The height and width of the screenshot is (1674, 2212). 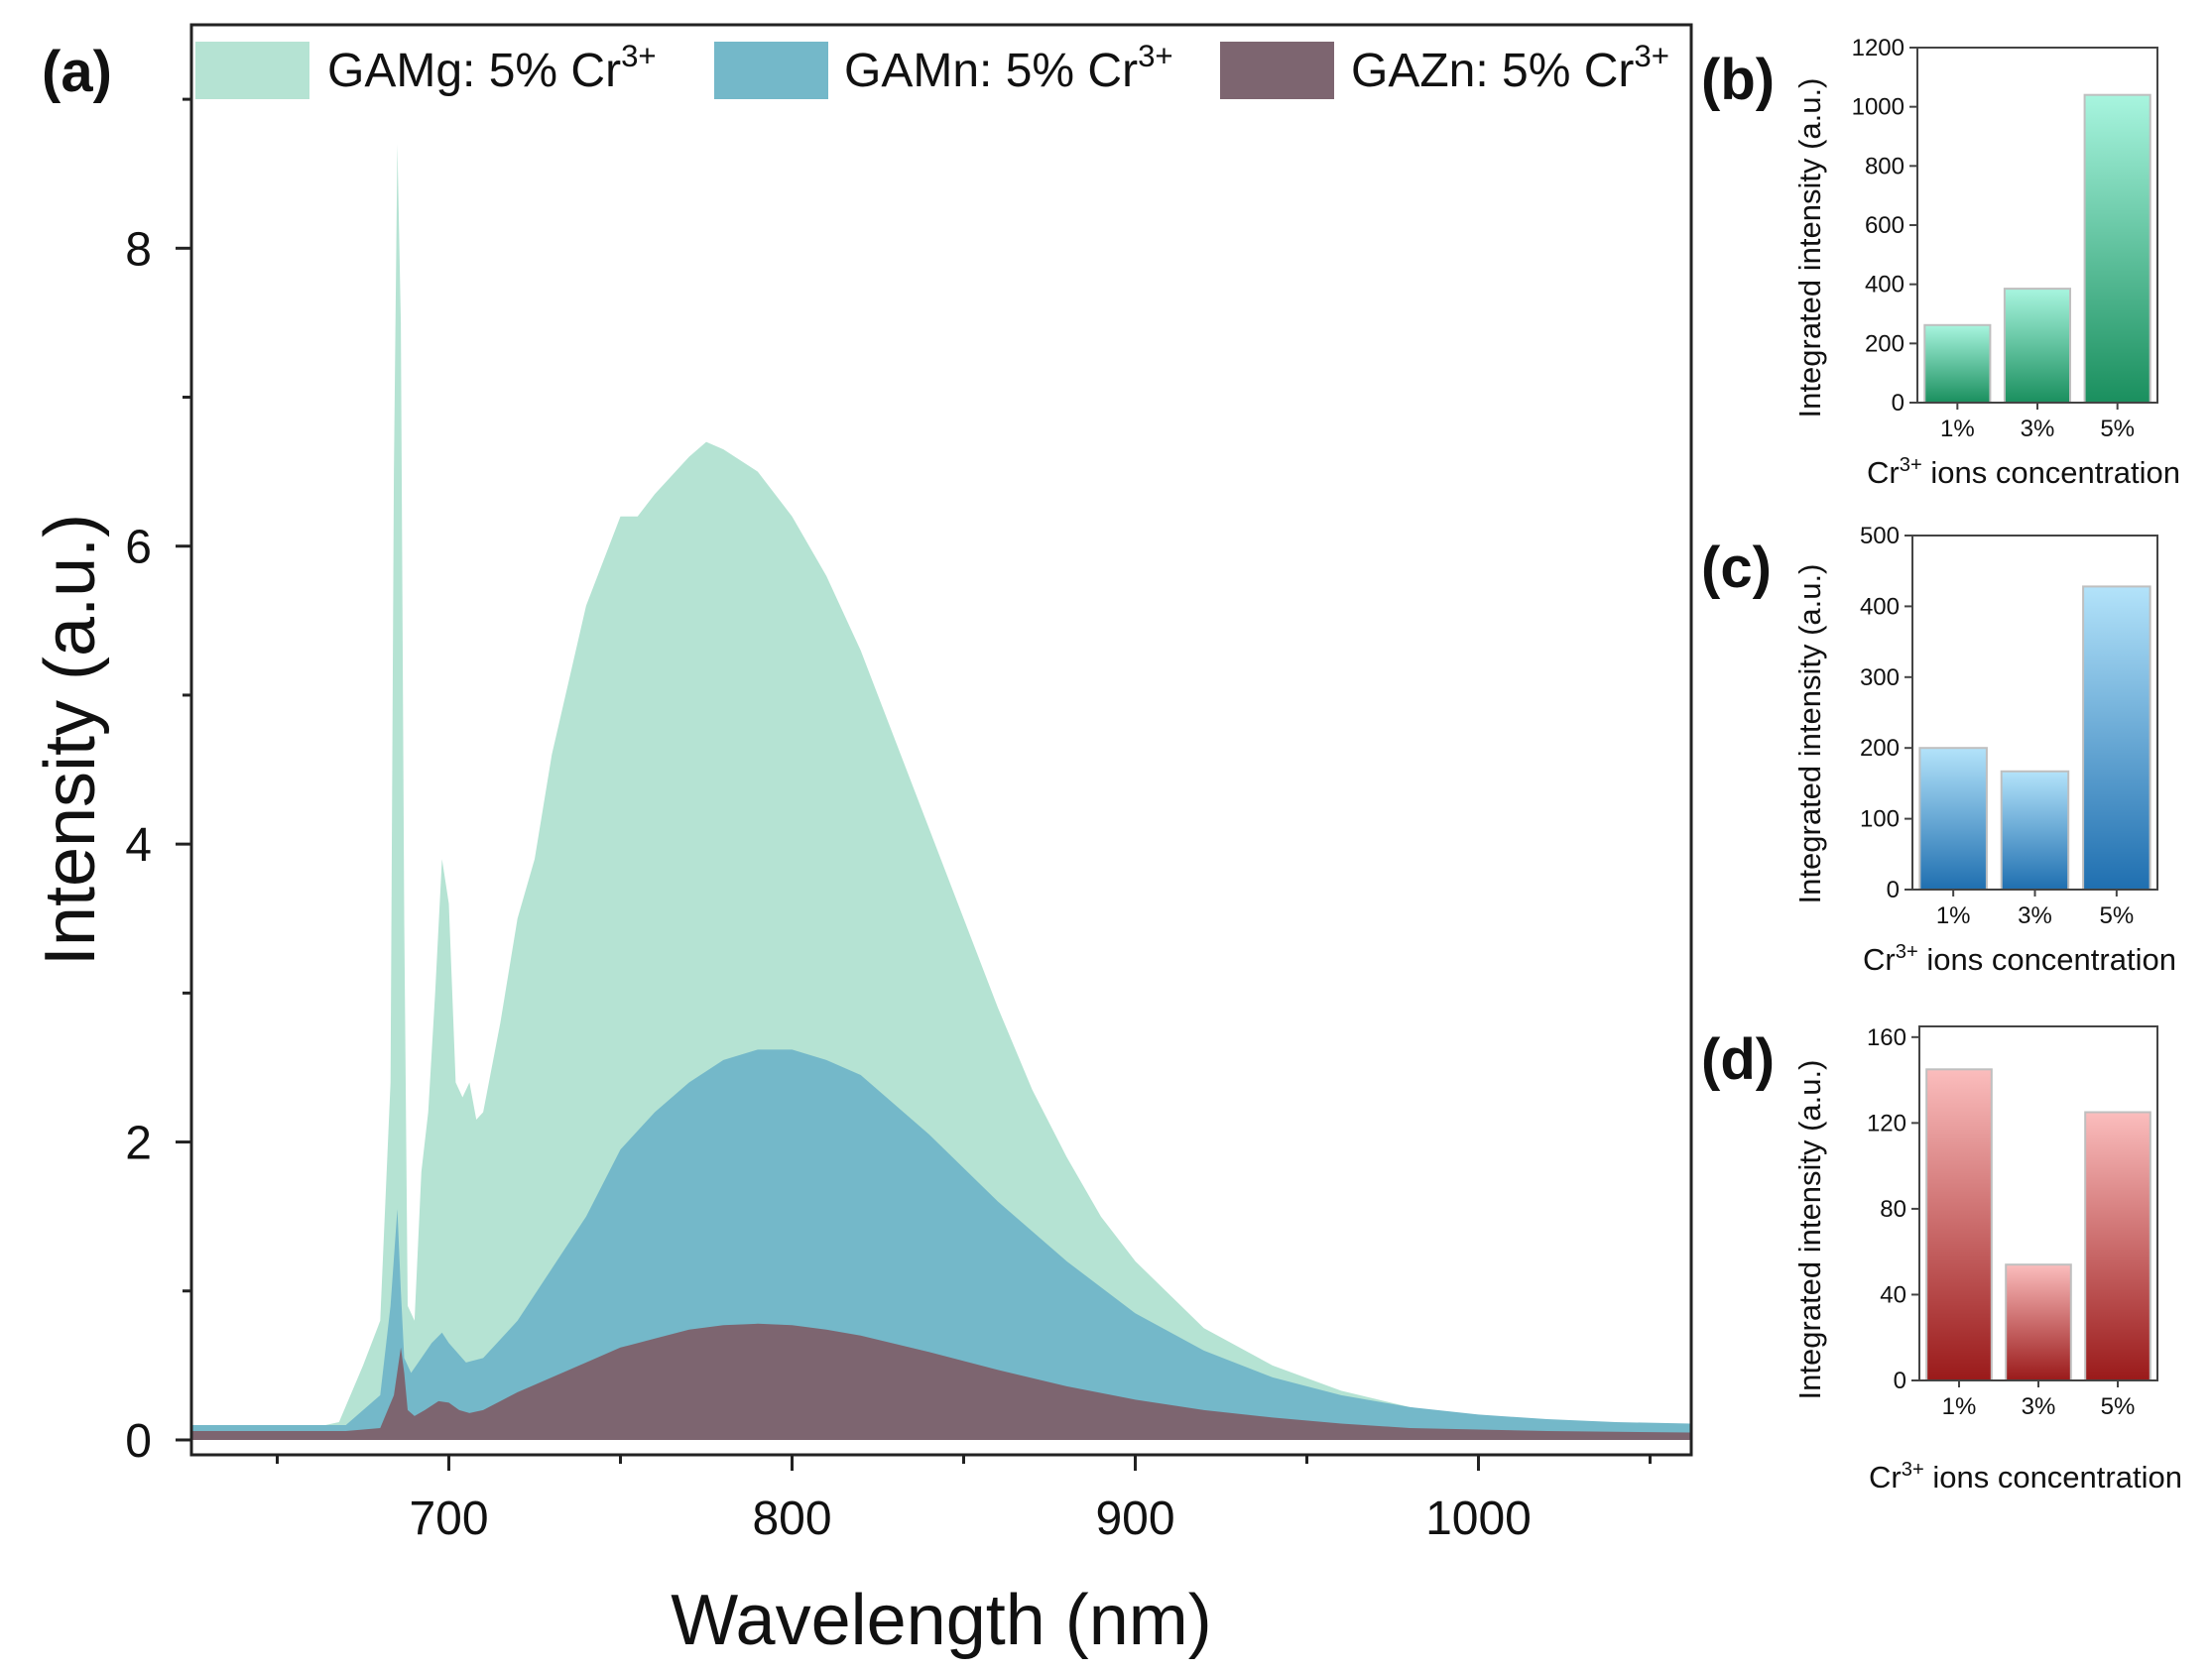 What do you see at coordinates (1809, 248) in the screenshot?
I see `panel-b-y-axis-label: Integrated intensity (a.u.)` at bounding box center [1809, 248].